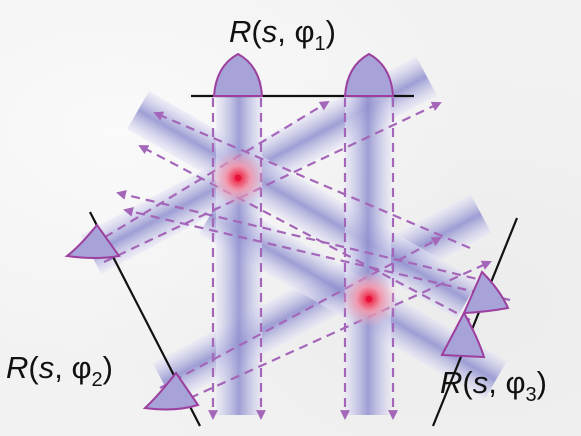 Image resolution: width=581 pixels, height=436 pixels. Describe the element at coordinates (368, 247) in the screenshot. I see `beam-top-right` at that location.